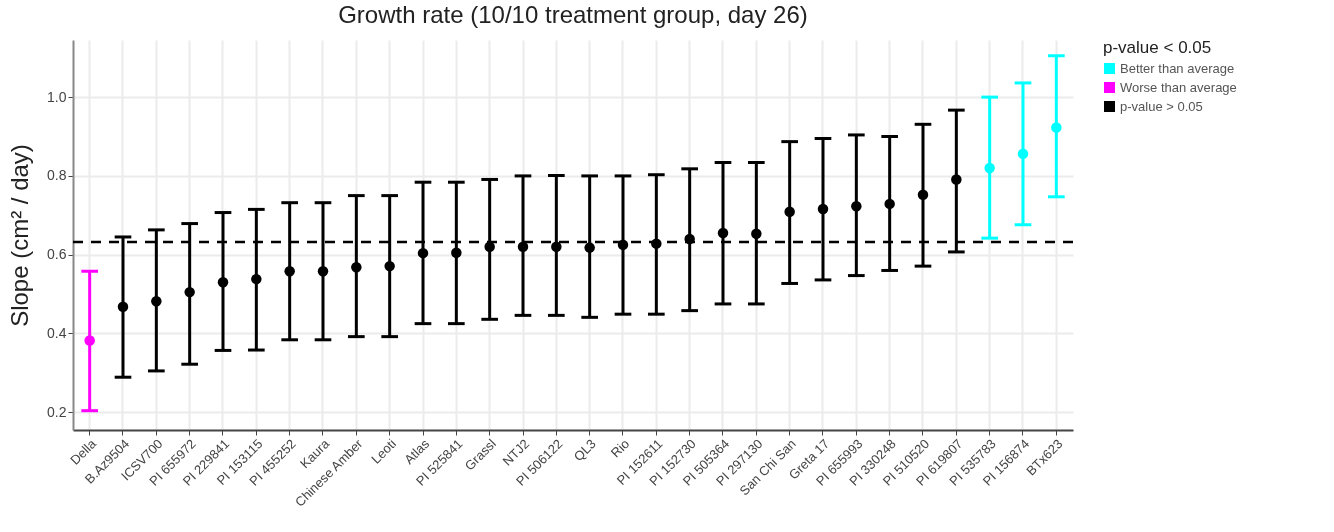  I want to click on y-tick-label: 0.6, so click(57, 254).